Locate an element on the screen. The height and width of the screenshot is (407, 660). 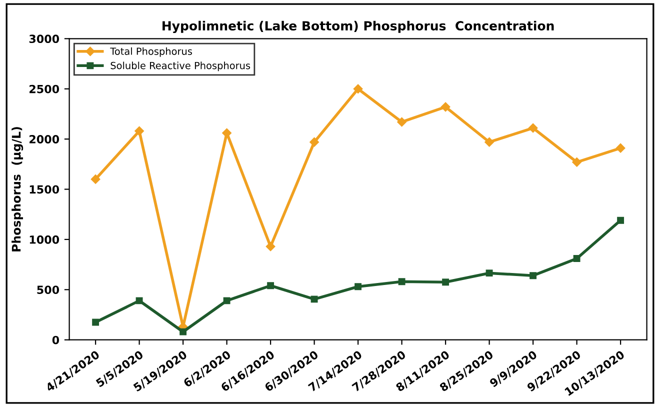
legend-label: Soluble Reactive Phosphorus is located at coordinates (180, 67).